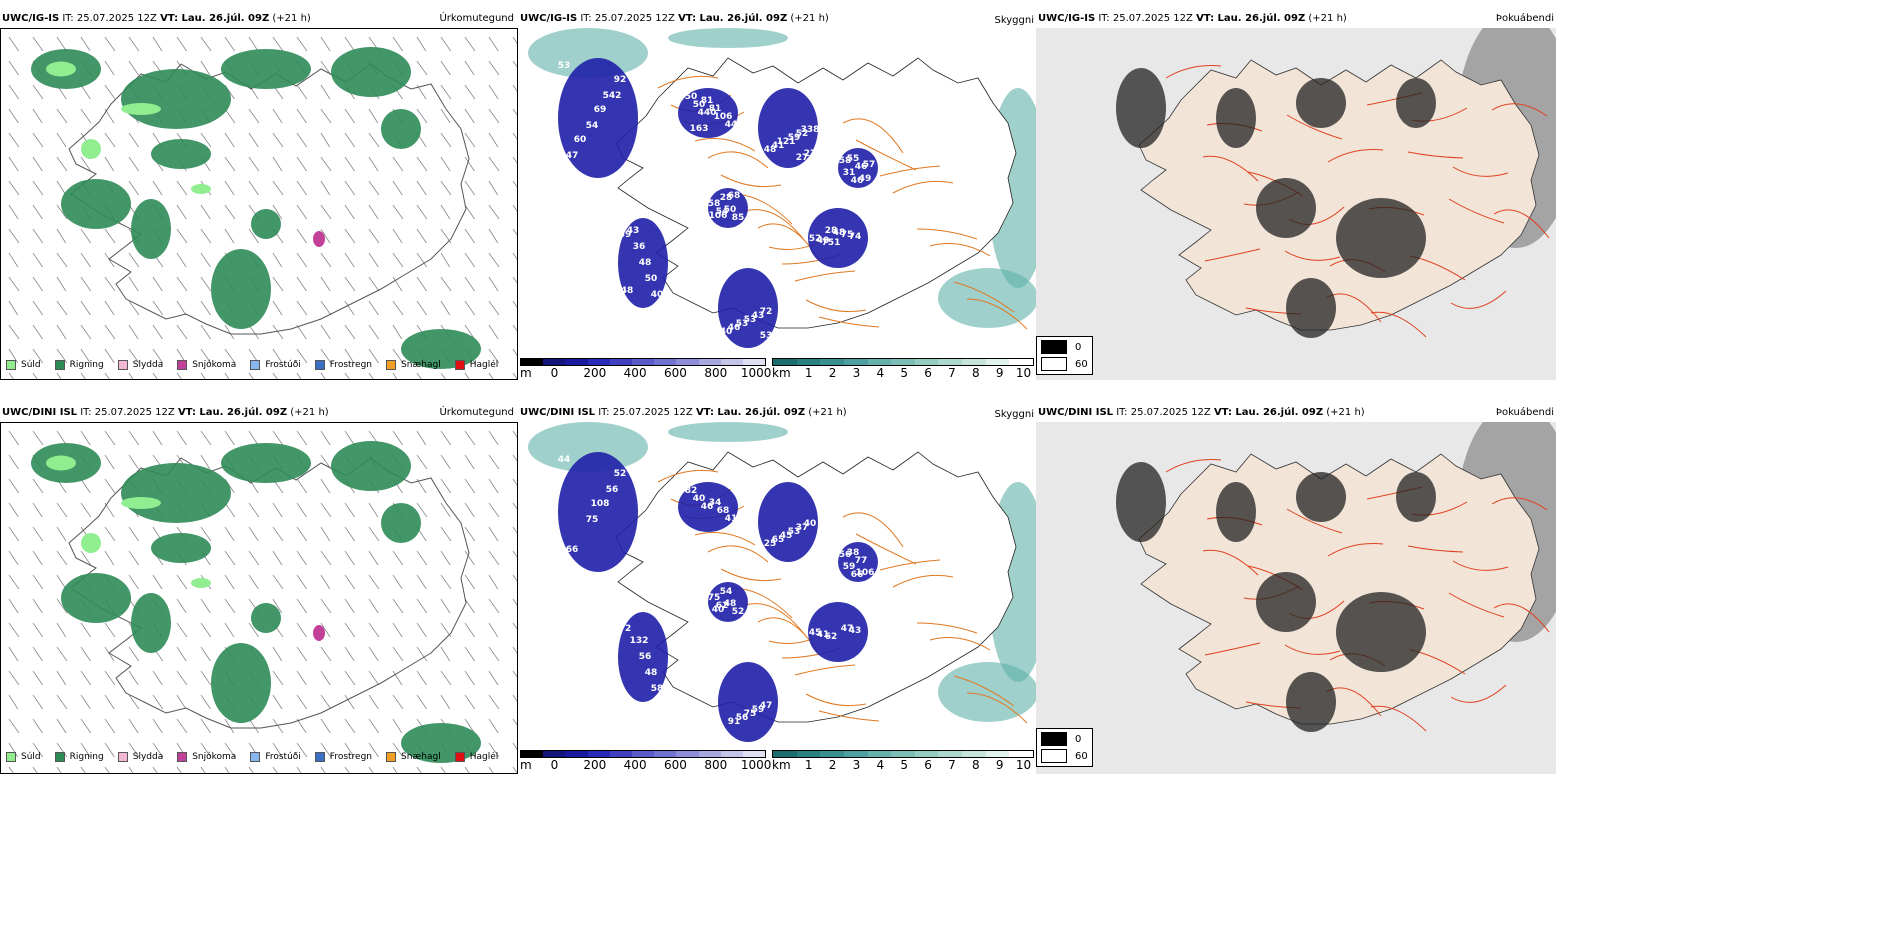 The height and width of the screenshot is (950, 1900). Describe the element at coordinates (758, 316) in the screenshot. I see `cloud-base-label: 43` at that location.